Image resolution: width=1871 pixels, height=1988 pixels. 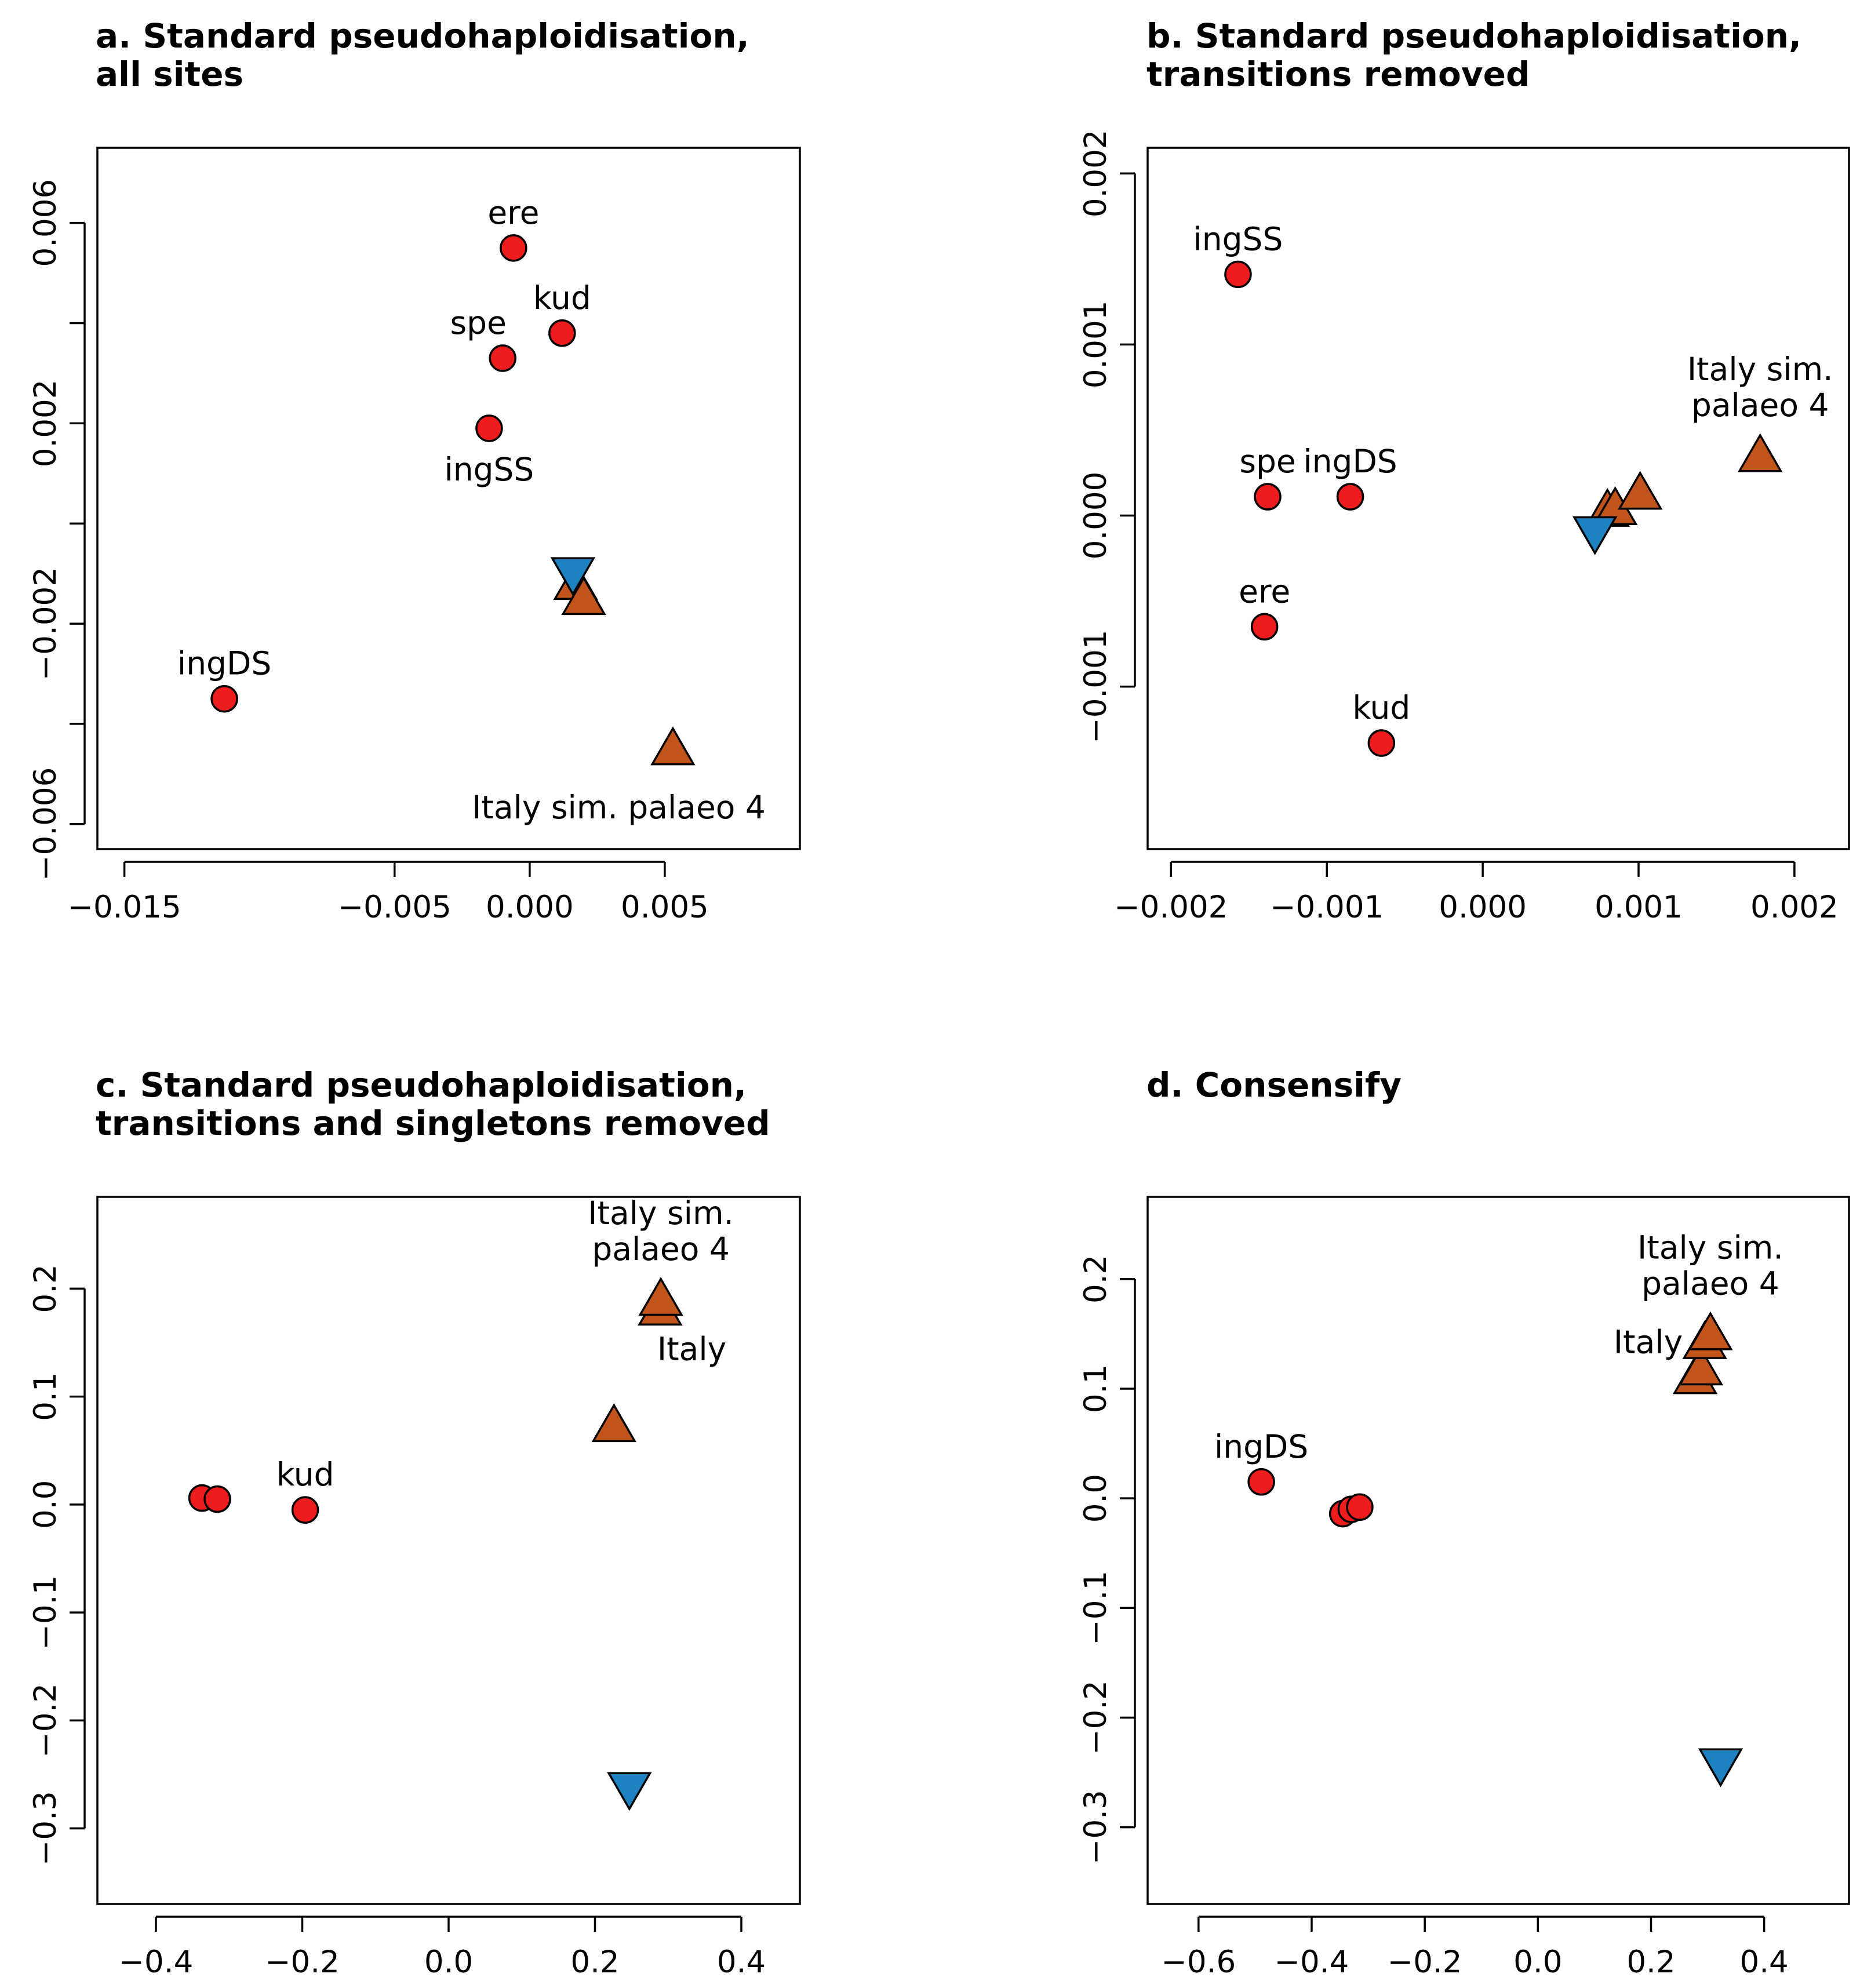 I want to click on y-axis: −0.001 0.000 0.001 0.002, so click(x=1107, y=436).